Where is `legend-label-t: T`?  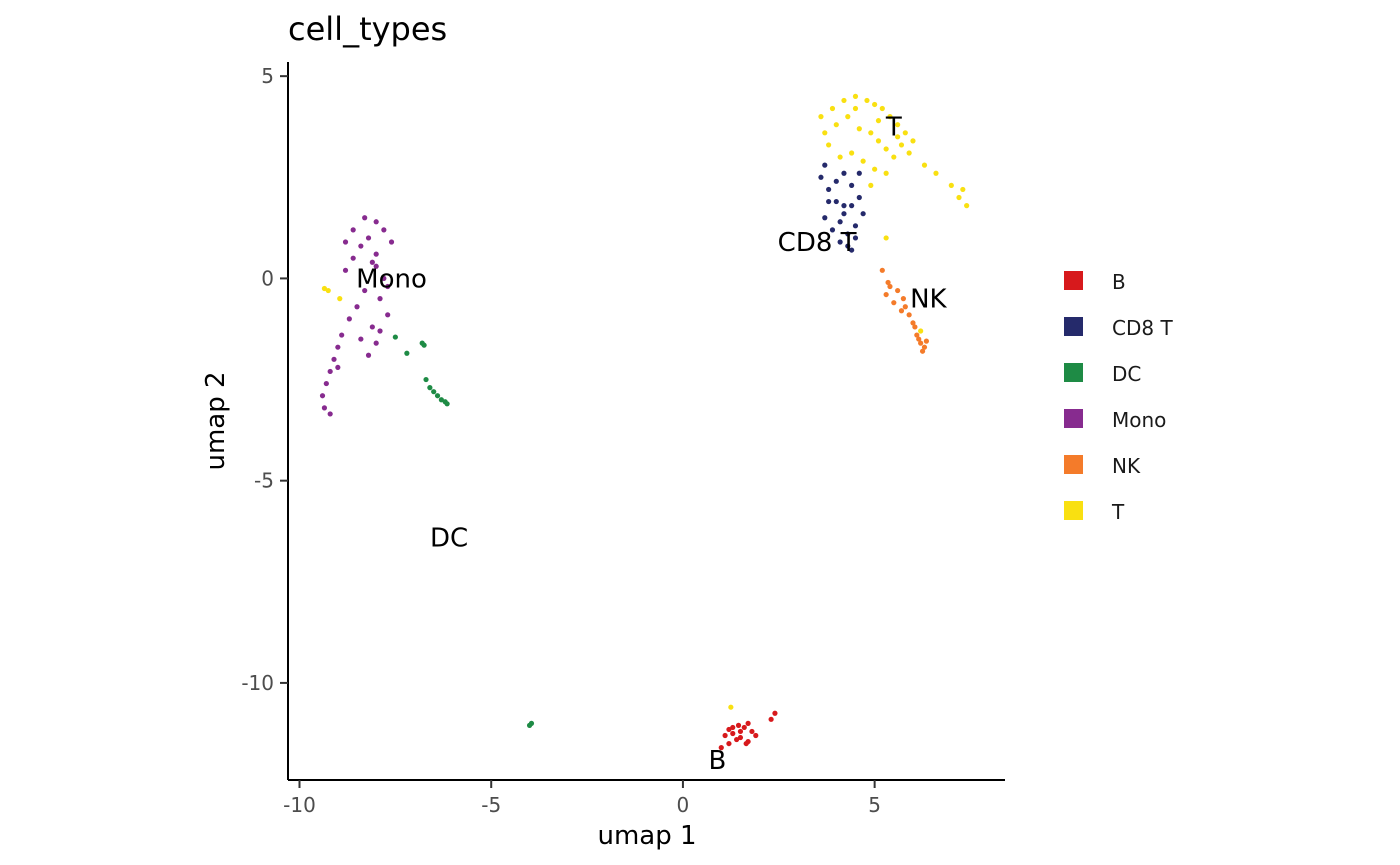
legend-label-t: T is located at coordinates (1118, 512).